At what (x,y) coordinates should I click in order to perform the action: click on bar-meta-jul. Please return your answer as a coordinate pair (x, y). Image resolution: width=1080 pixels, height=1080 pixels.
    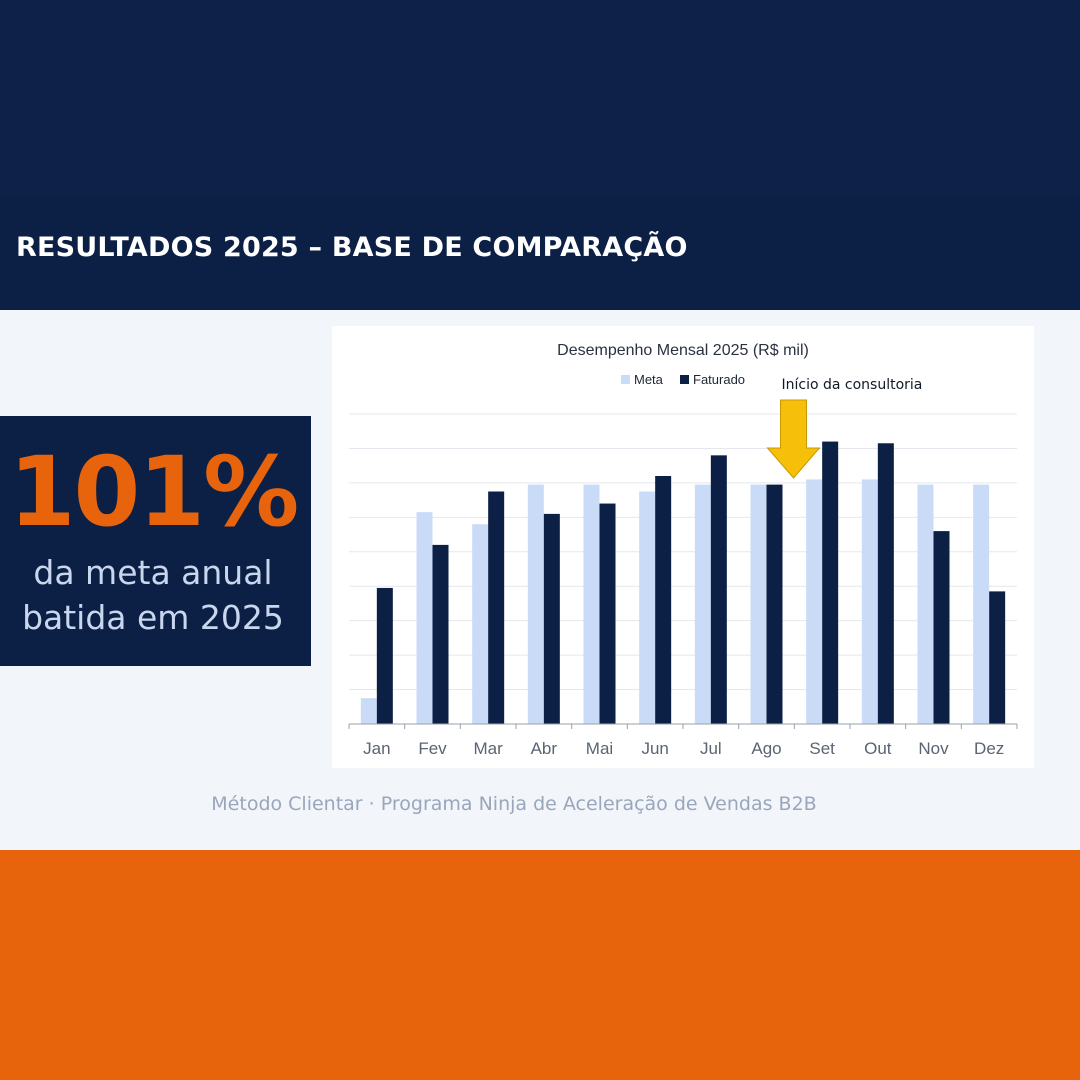
    Looking at the image, I should click on (702, 604).